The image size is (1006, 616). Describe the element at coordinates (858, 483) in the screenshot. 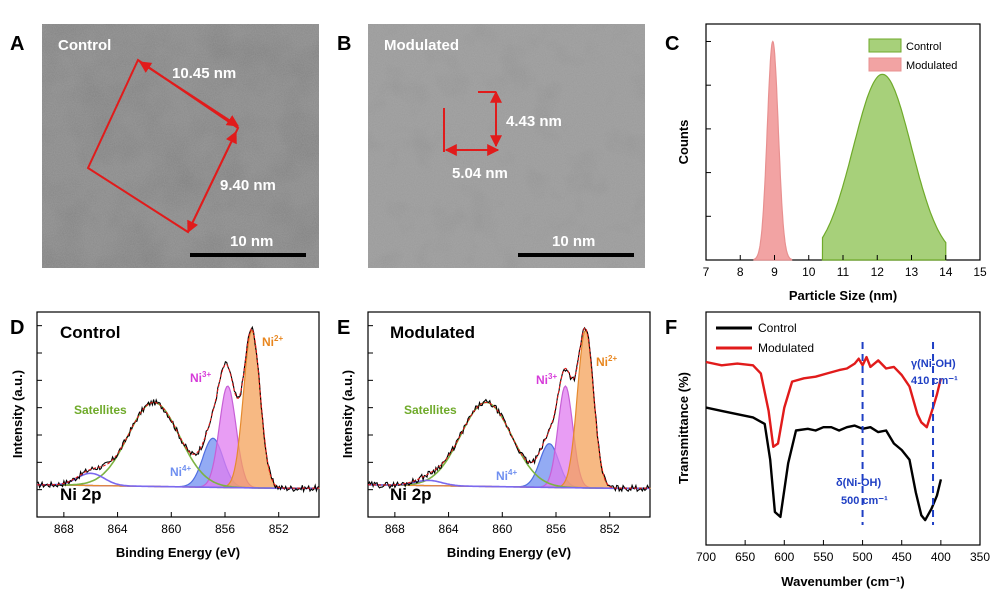

I see `annotation-delta-label: δ(Ni-OH)` at that location.